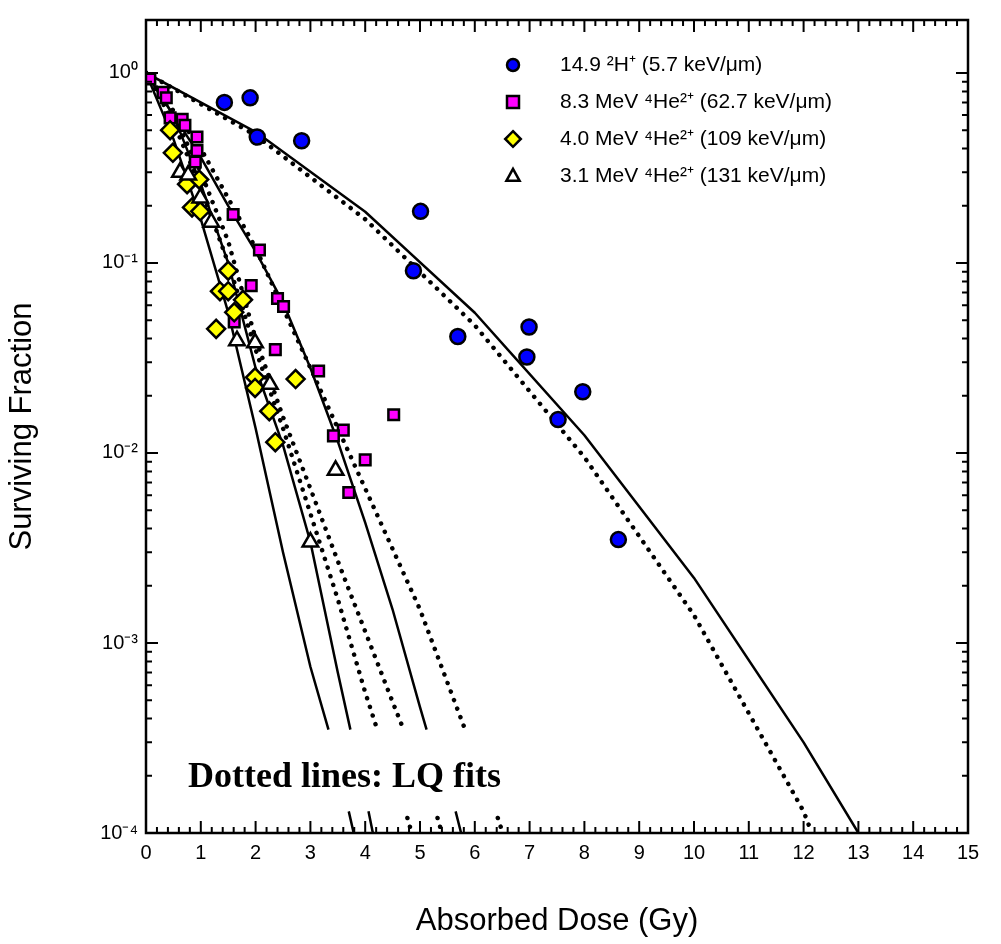 This screenshot has height=944, width=1001. Describe the element at coordinates (420, 851) in the screenshot. I see `x-tick-label: 5` at that location.